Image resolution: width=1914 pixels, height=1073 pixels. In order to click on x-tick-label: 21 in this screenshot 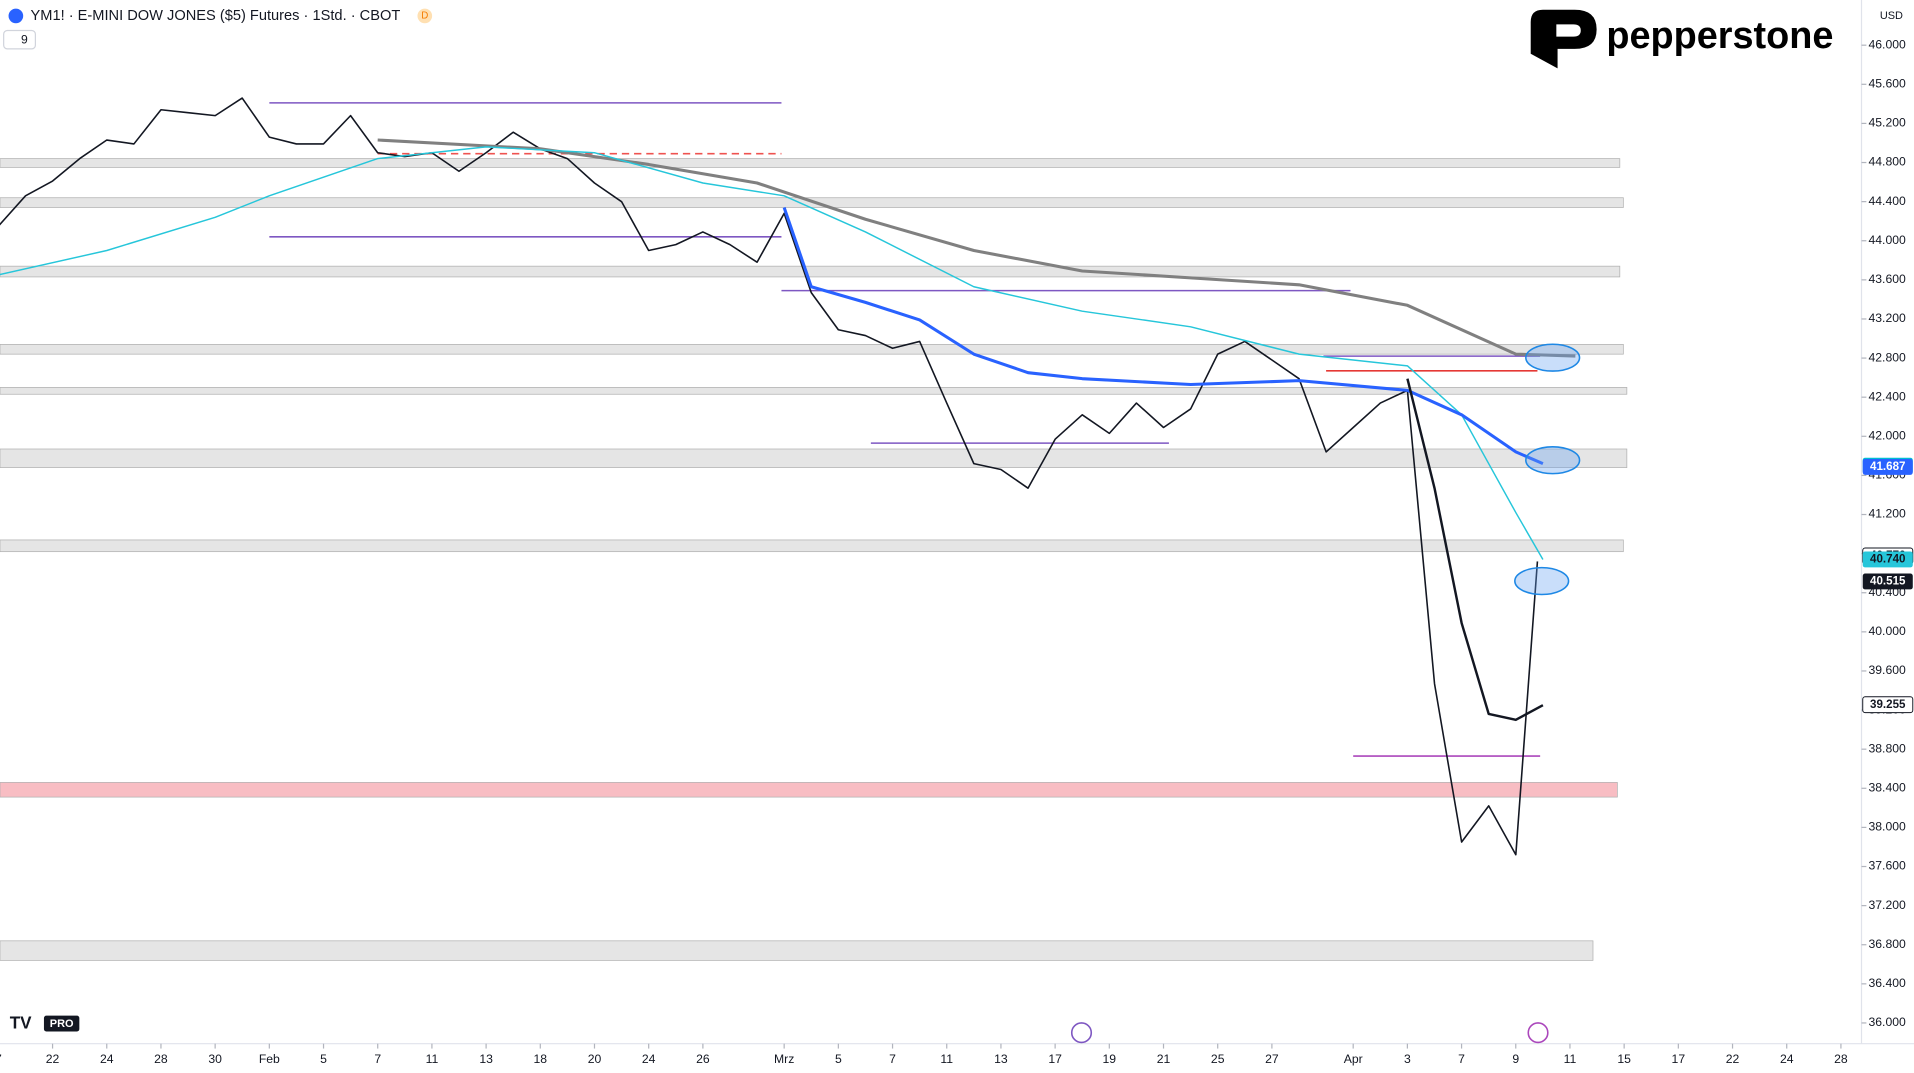, I will do `click(1164, 1059)`.